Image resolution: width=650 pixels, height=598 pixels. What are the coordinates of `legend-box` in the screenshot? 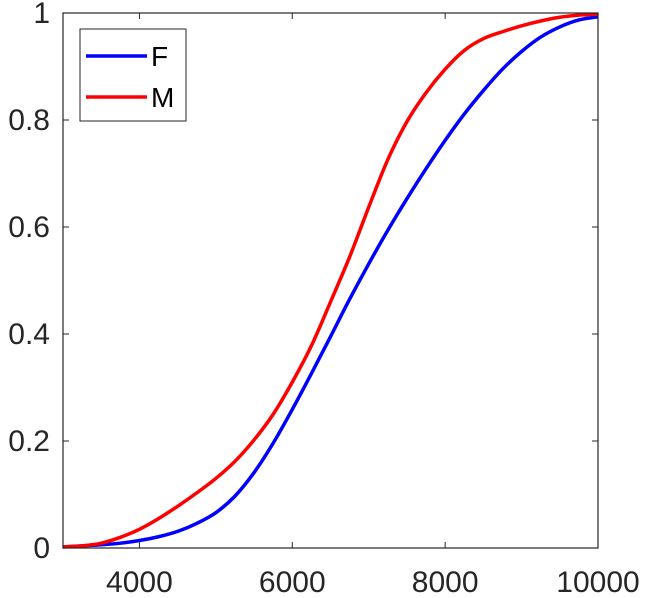 It's located at (133, 75).